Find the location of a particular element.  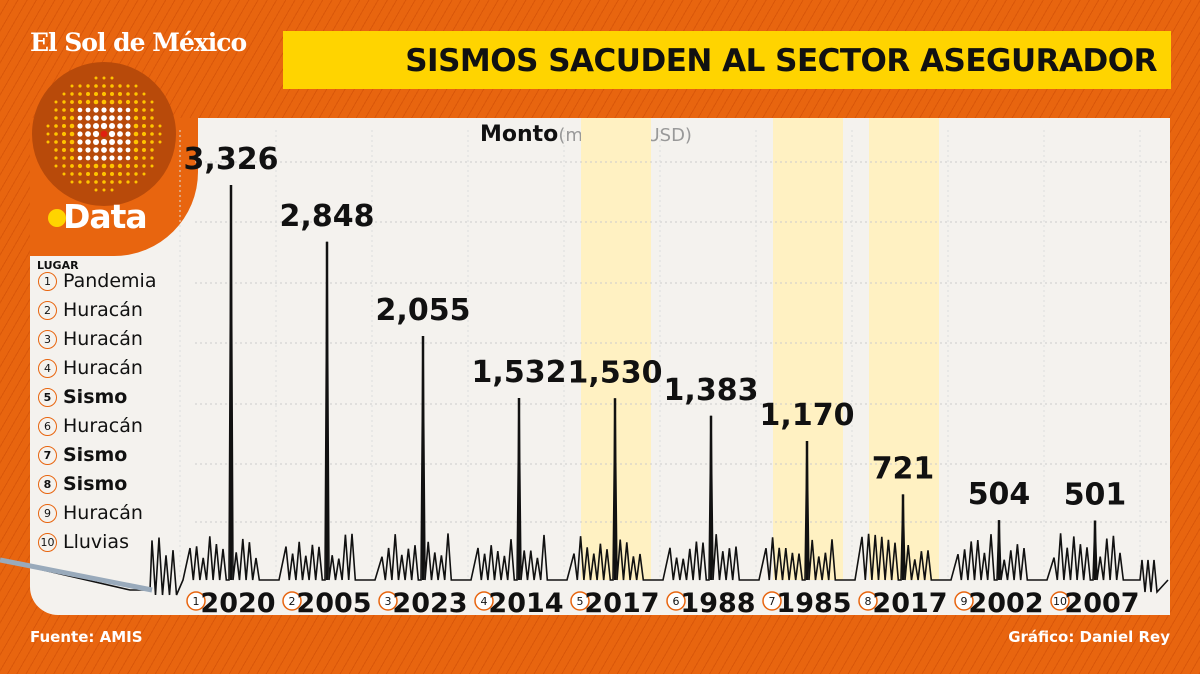

rank-number: 2 is located at coordinates (292, 601).